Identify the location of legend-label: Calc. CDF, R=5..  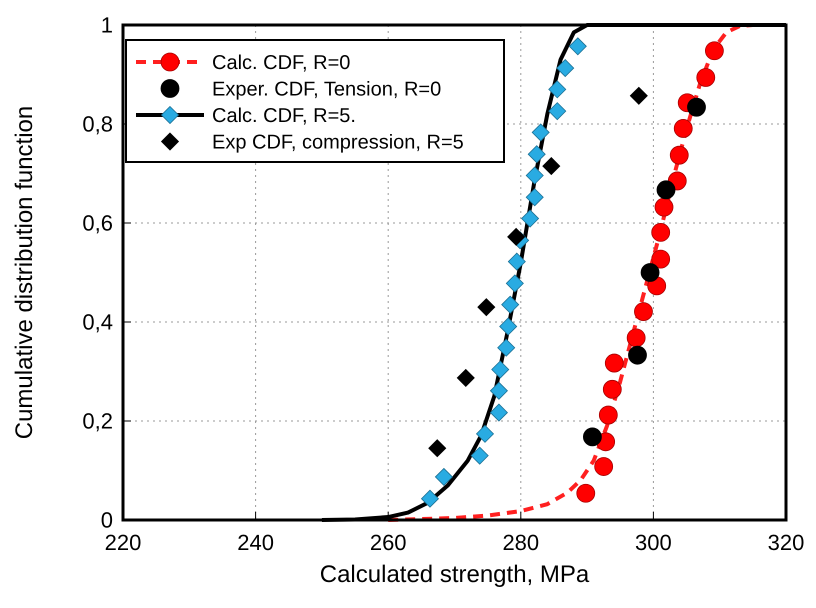
(284, 116).